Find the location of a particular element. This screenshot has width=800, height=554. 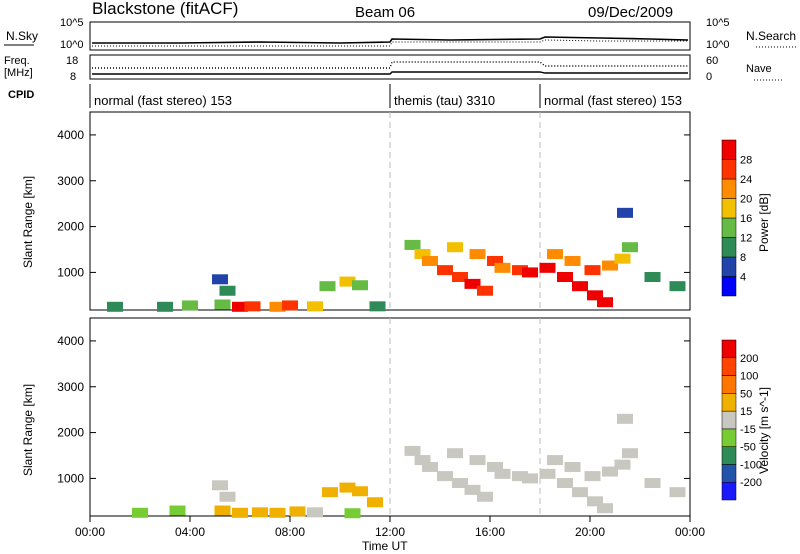

power-colorbar: 28 24 20 16 12 8 4 is located at coordinates (736, 218).